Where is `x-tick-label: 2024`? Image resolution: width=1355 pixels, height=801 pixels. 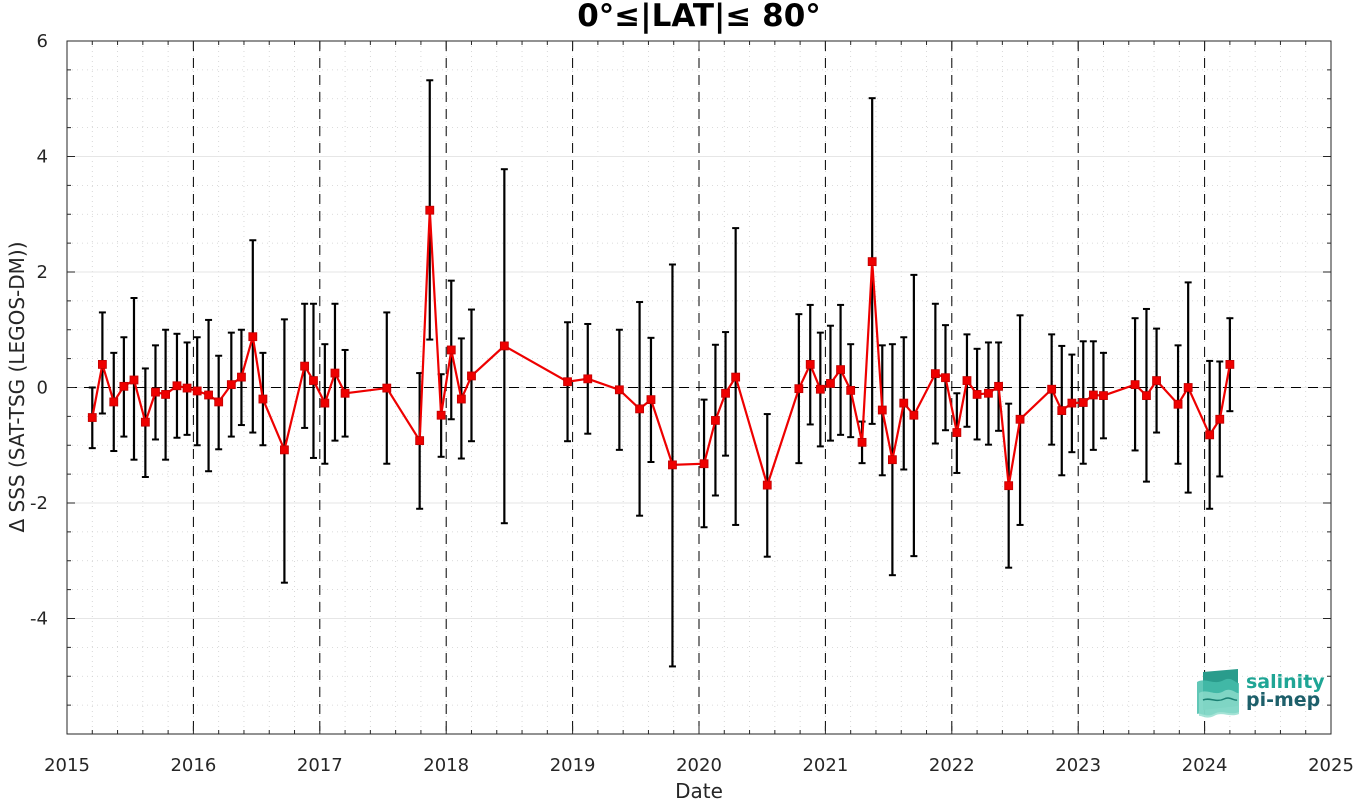 x-tick-label: 2024 is located at coordinates (1205, 765).